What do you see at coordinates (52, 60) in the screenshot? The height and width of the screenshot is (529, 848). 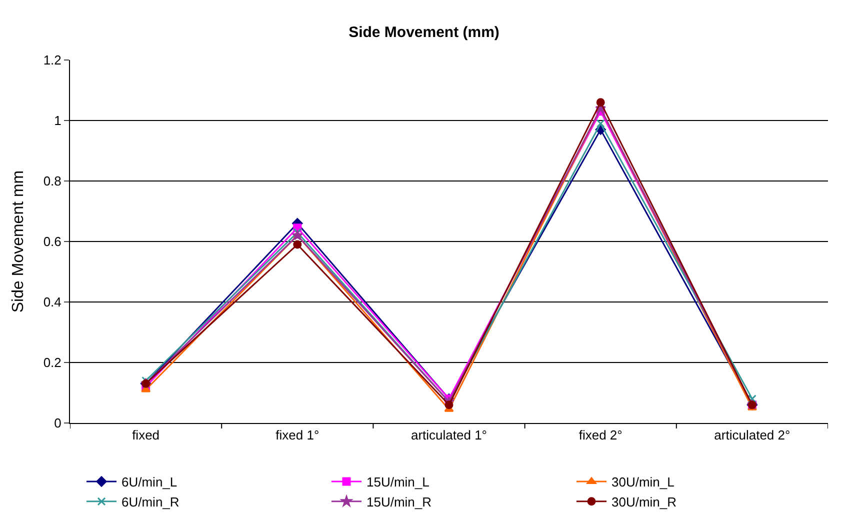 I see `y-tick-label: 1.2` at bounding box center [52, 60].